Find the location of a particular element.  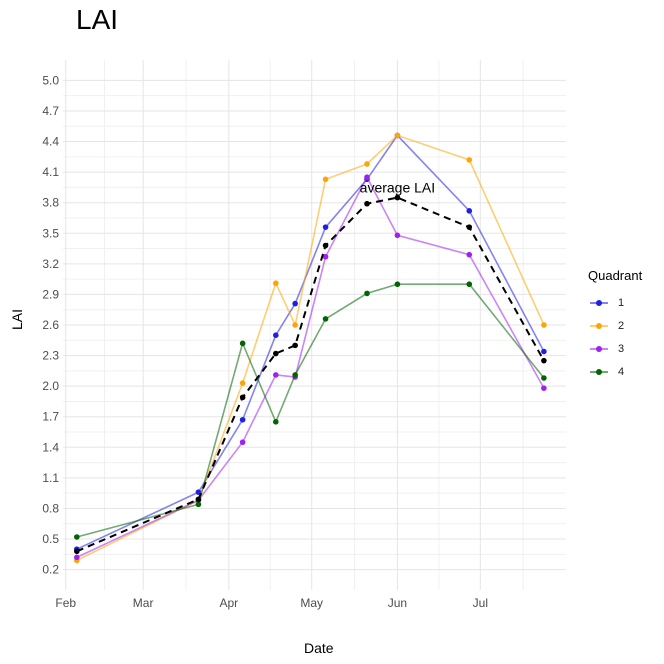

x-tick-label: Feb is located at coordinates (65, 603).